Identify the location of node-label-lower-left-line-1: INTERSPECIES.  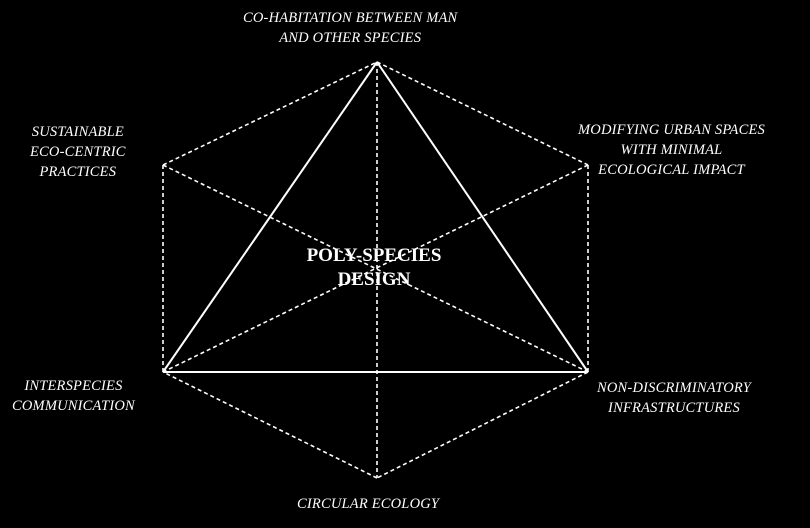
(73, 386).